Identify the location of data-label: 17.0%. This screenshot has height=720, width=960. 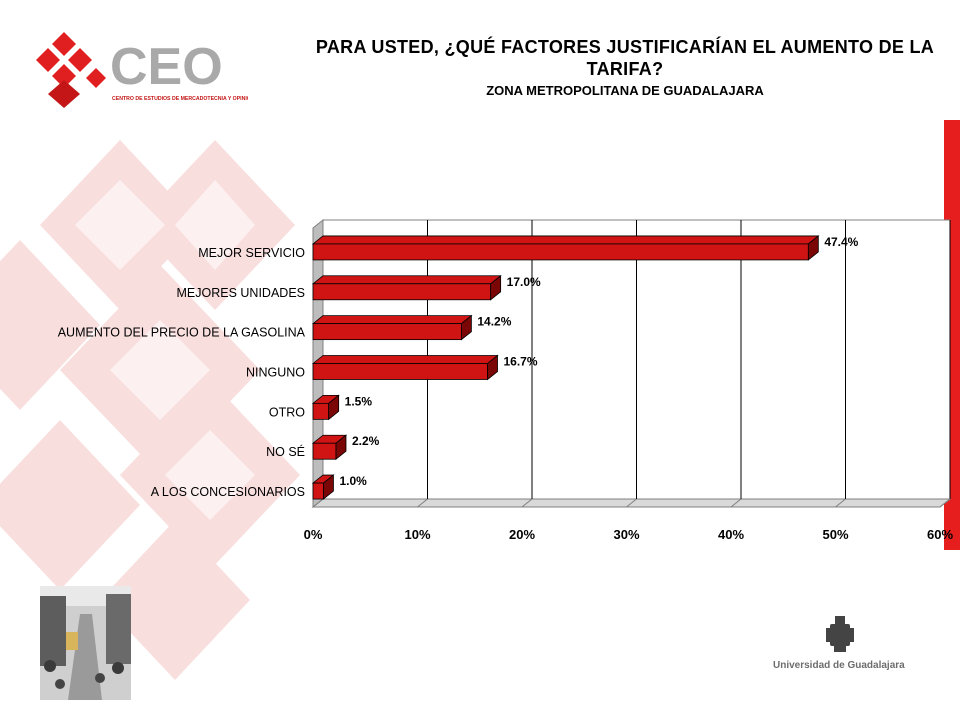
(524, 282).